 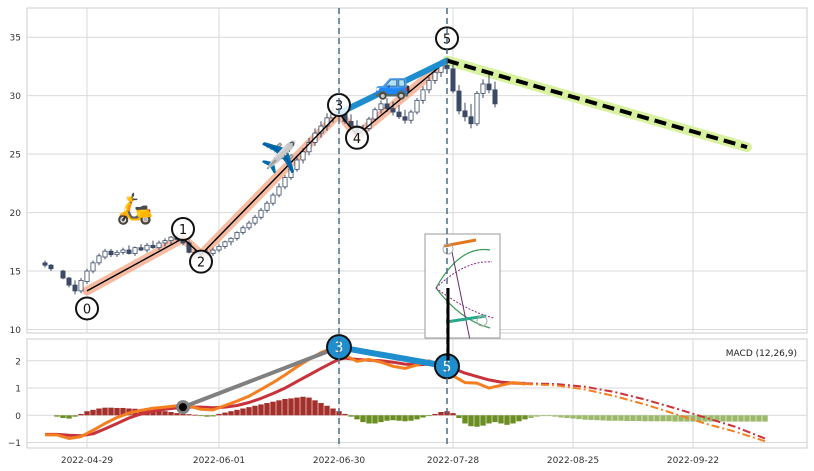 I want to click on x-tick-label: 2022-07-28, so click(x=453, y=461).